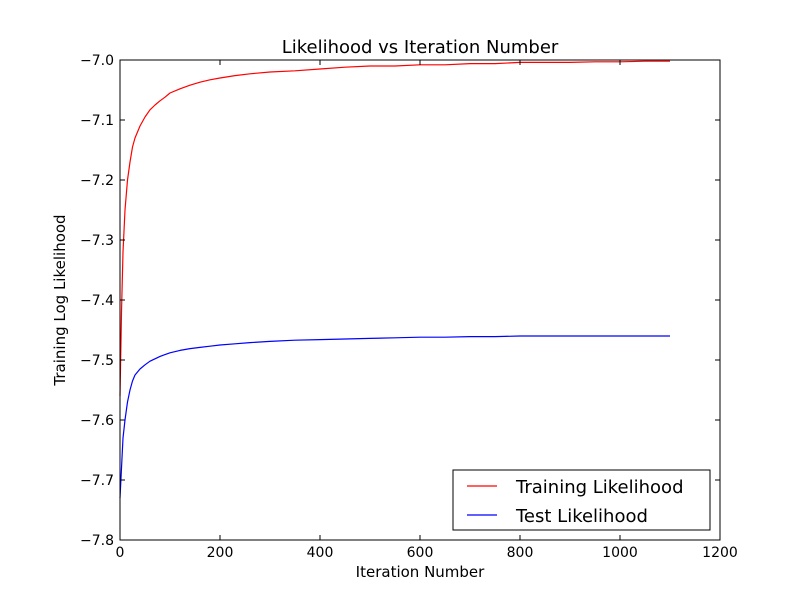 The width and height of the screenshot is (800, 605). What do you see at coordinates (97, 301) in the screenshot?
I see `y-tick-label: −7.4` at bounding box center [97, 301].